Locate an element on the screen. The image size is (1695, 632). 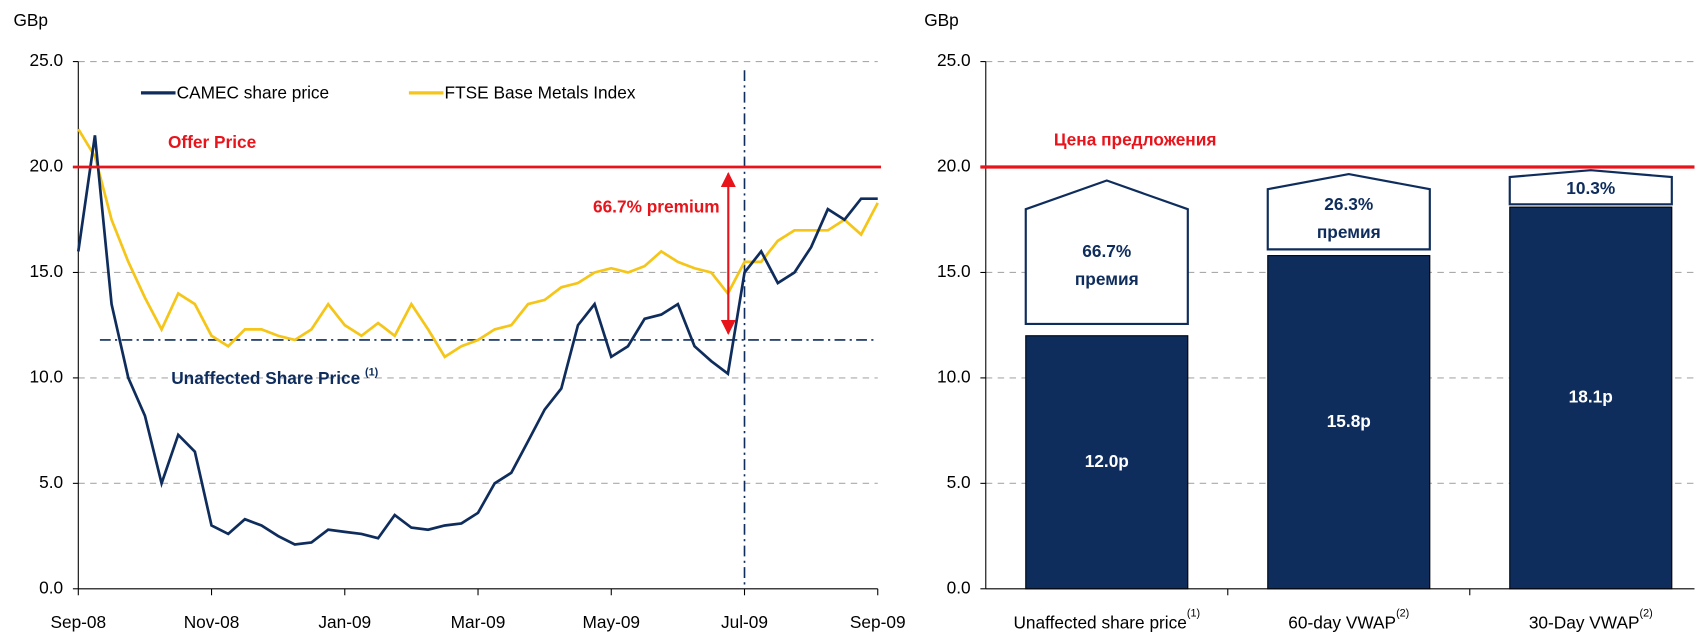
x-tick-label: Jan-09 is located at coordinates (344, 622).